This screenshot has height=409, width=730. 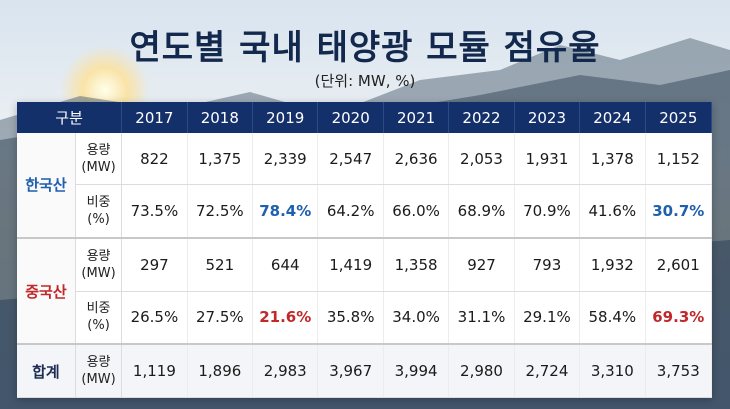 What do you see at coordinates (612, 318) in the screenshot?
I see `cell-value: 58.4%` at bounding box center [612, 318].